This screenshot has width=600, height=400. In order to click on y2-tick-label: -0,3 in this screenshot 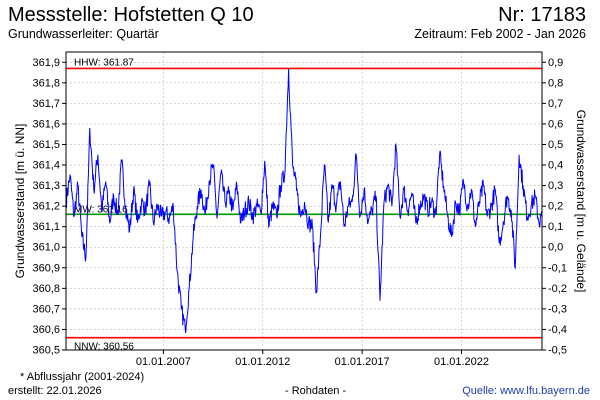, I will do `click(557, 309)`.